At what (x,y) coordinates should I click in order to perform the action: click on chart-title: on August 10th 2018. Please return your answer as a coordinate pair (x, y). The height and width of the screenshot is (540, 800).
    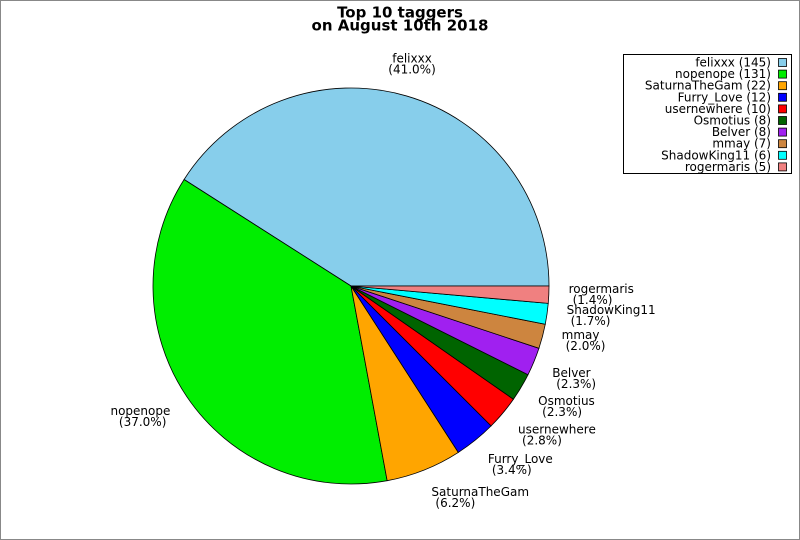
    Looking at the image, I should click on (400, 26).